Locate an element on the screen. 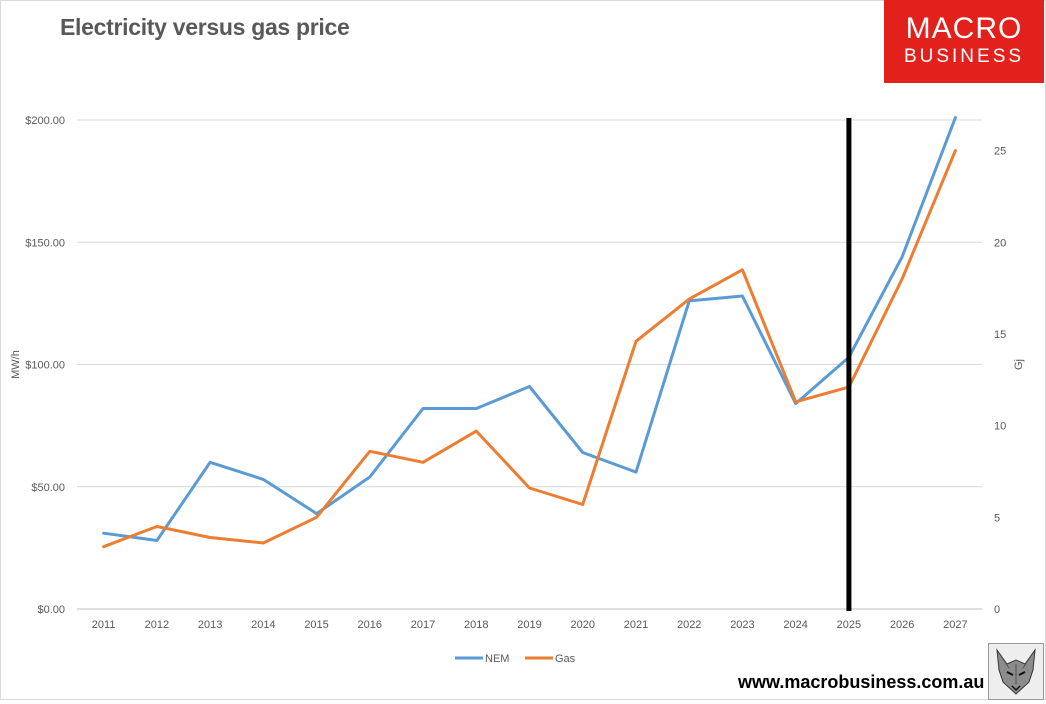 This screenshot has height=704, width=1046. y-right-tick-label: 20 is located at coordinates (1000, 243).